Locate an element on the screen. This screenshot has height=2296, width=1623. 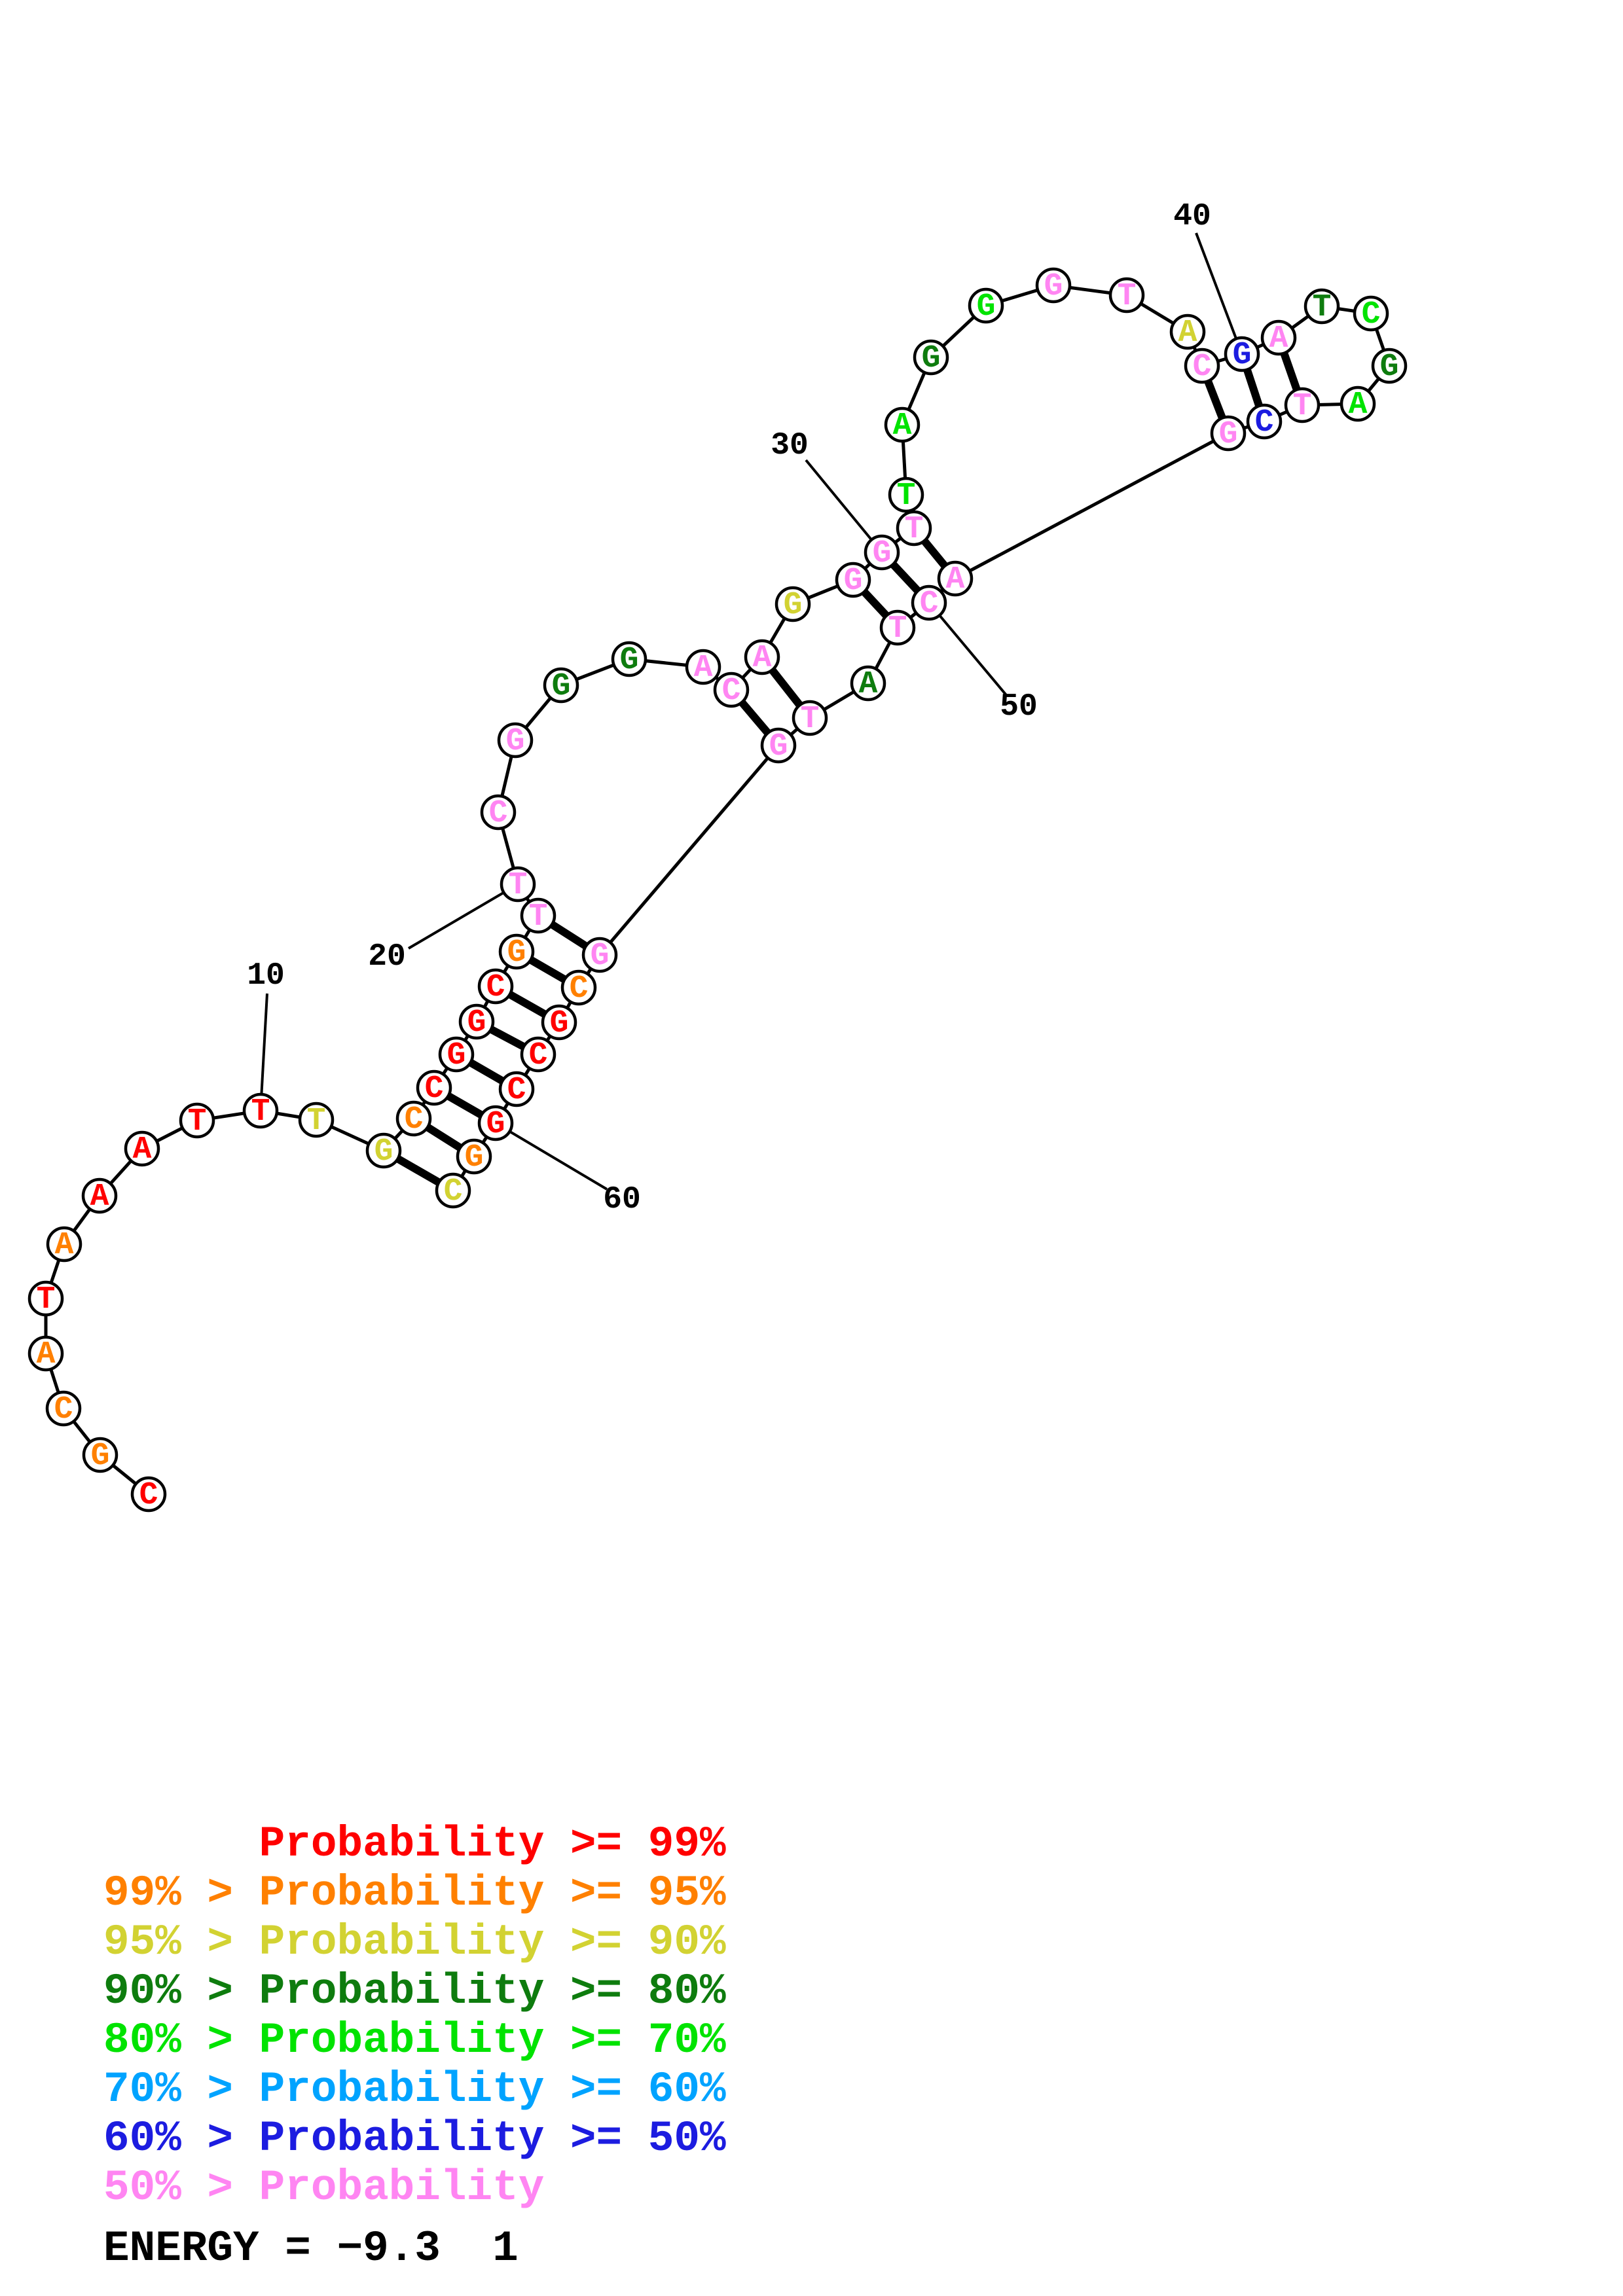
position-label: 10 is located at coordinates (266, 976).